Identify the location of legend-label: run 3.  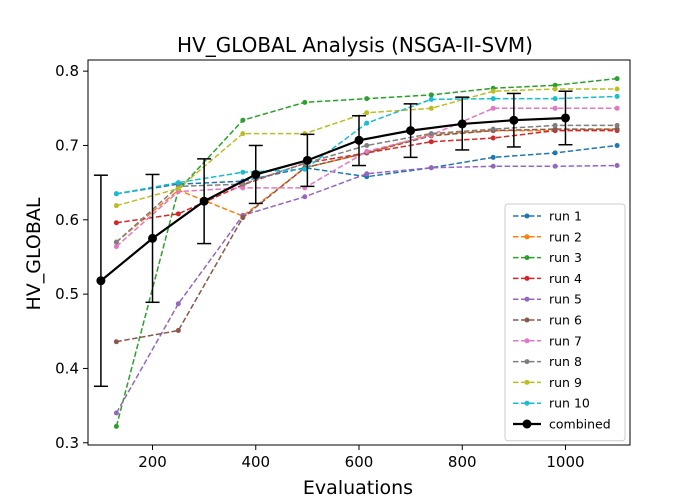
(565, 257).